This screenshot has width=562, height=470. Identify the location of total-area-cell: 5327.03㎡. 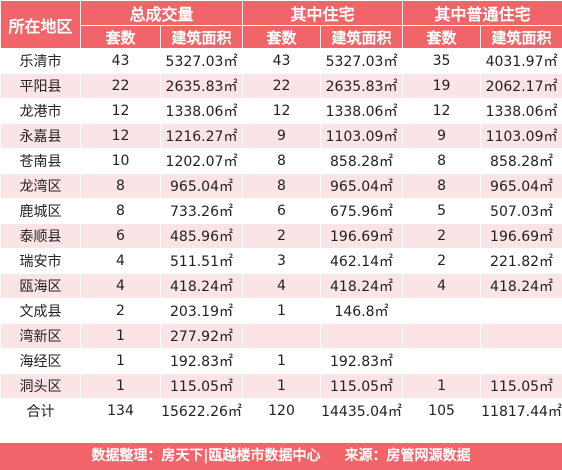
(201, 61).